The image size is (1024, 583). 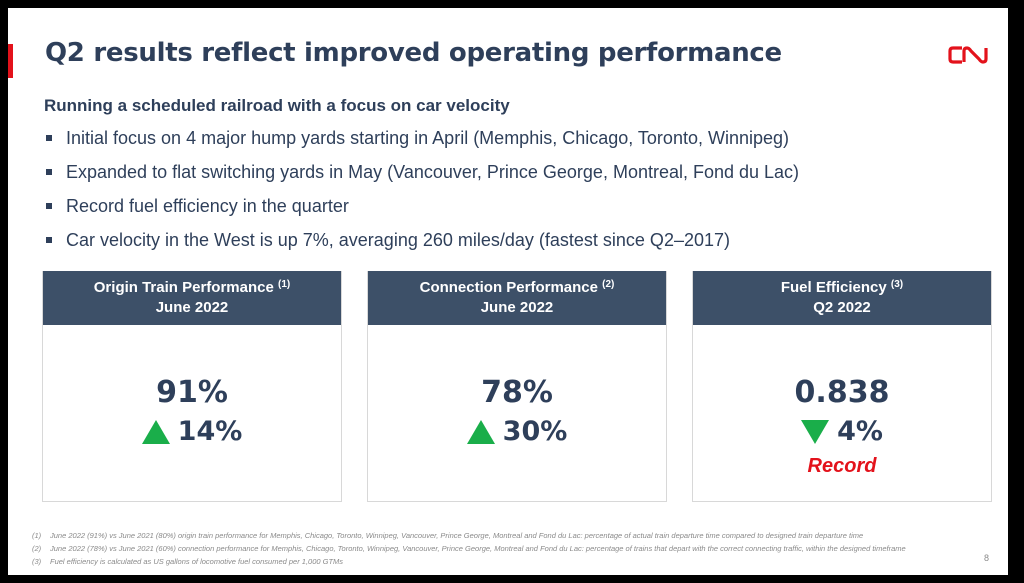 I want to click on record-label: Record, so click(x=842, y=466).